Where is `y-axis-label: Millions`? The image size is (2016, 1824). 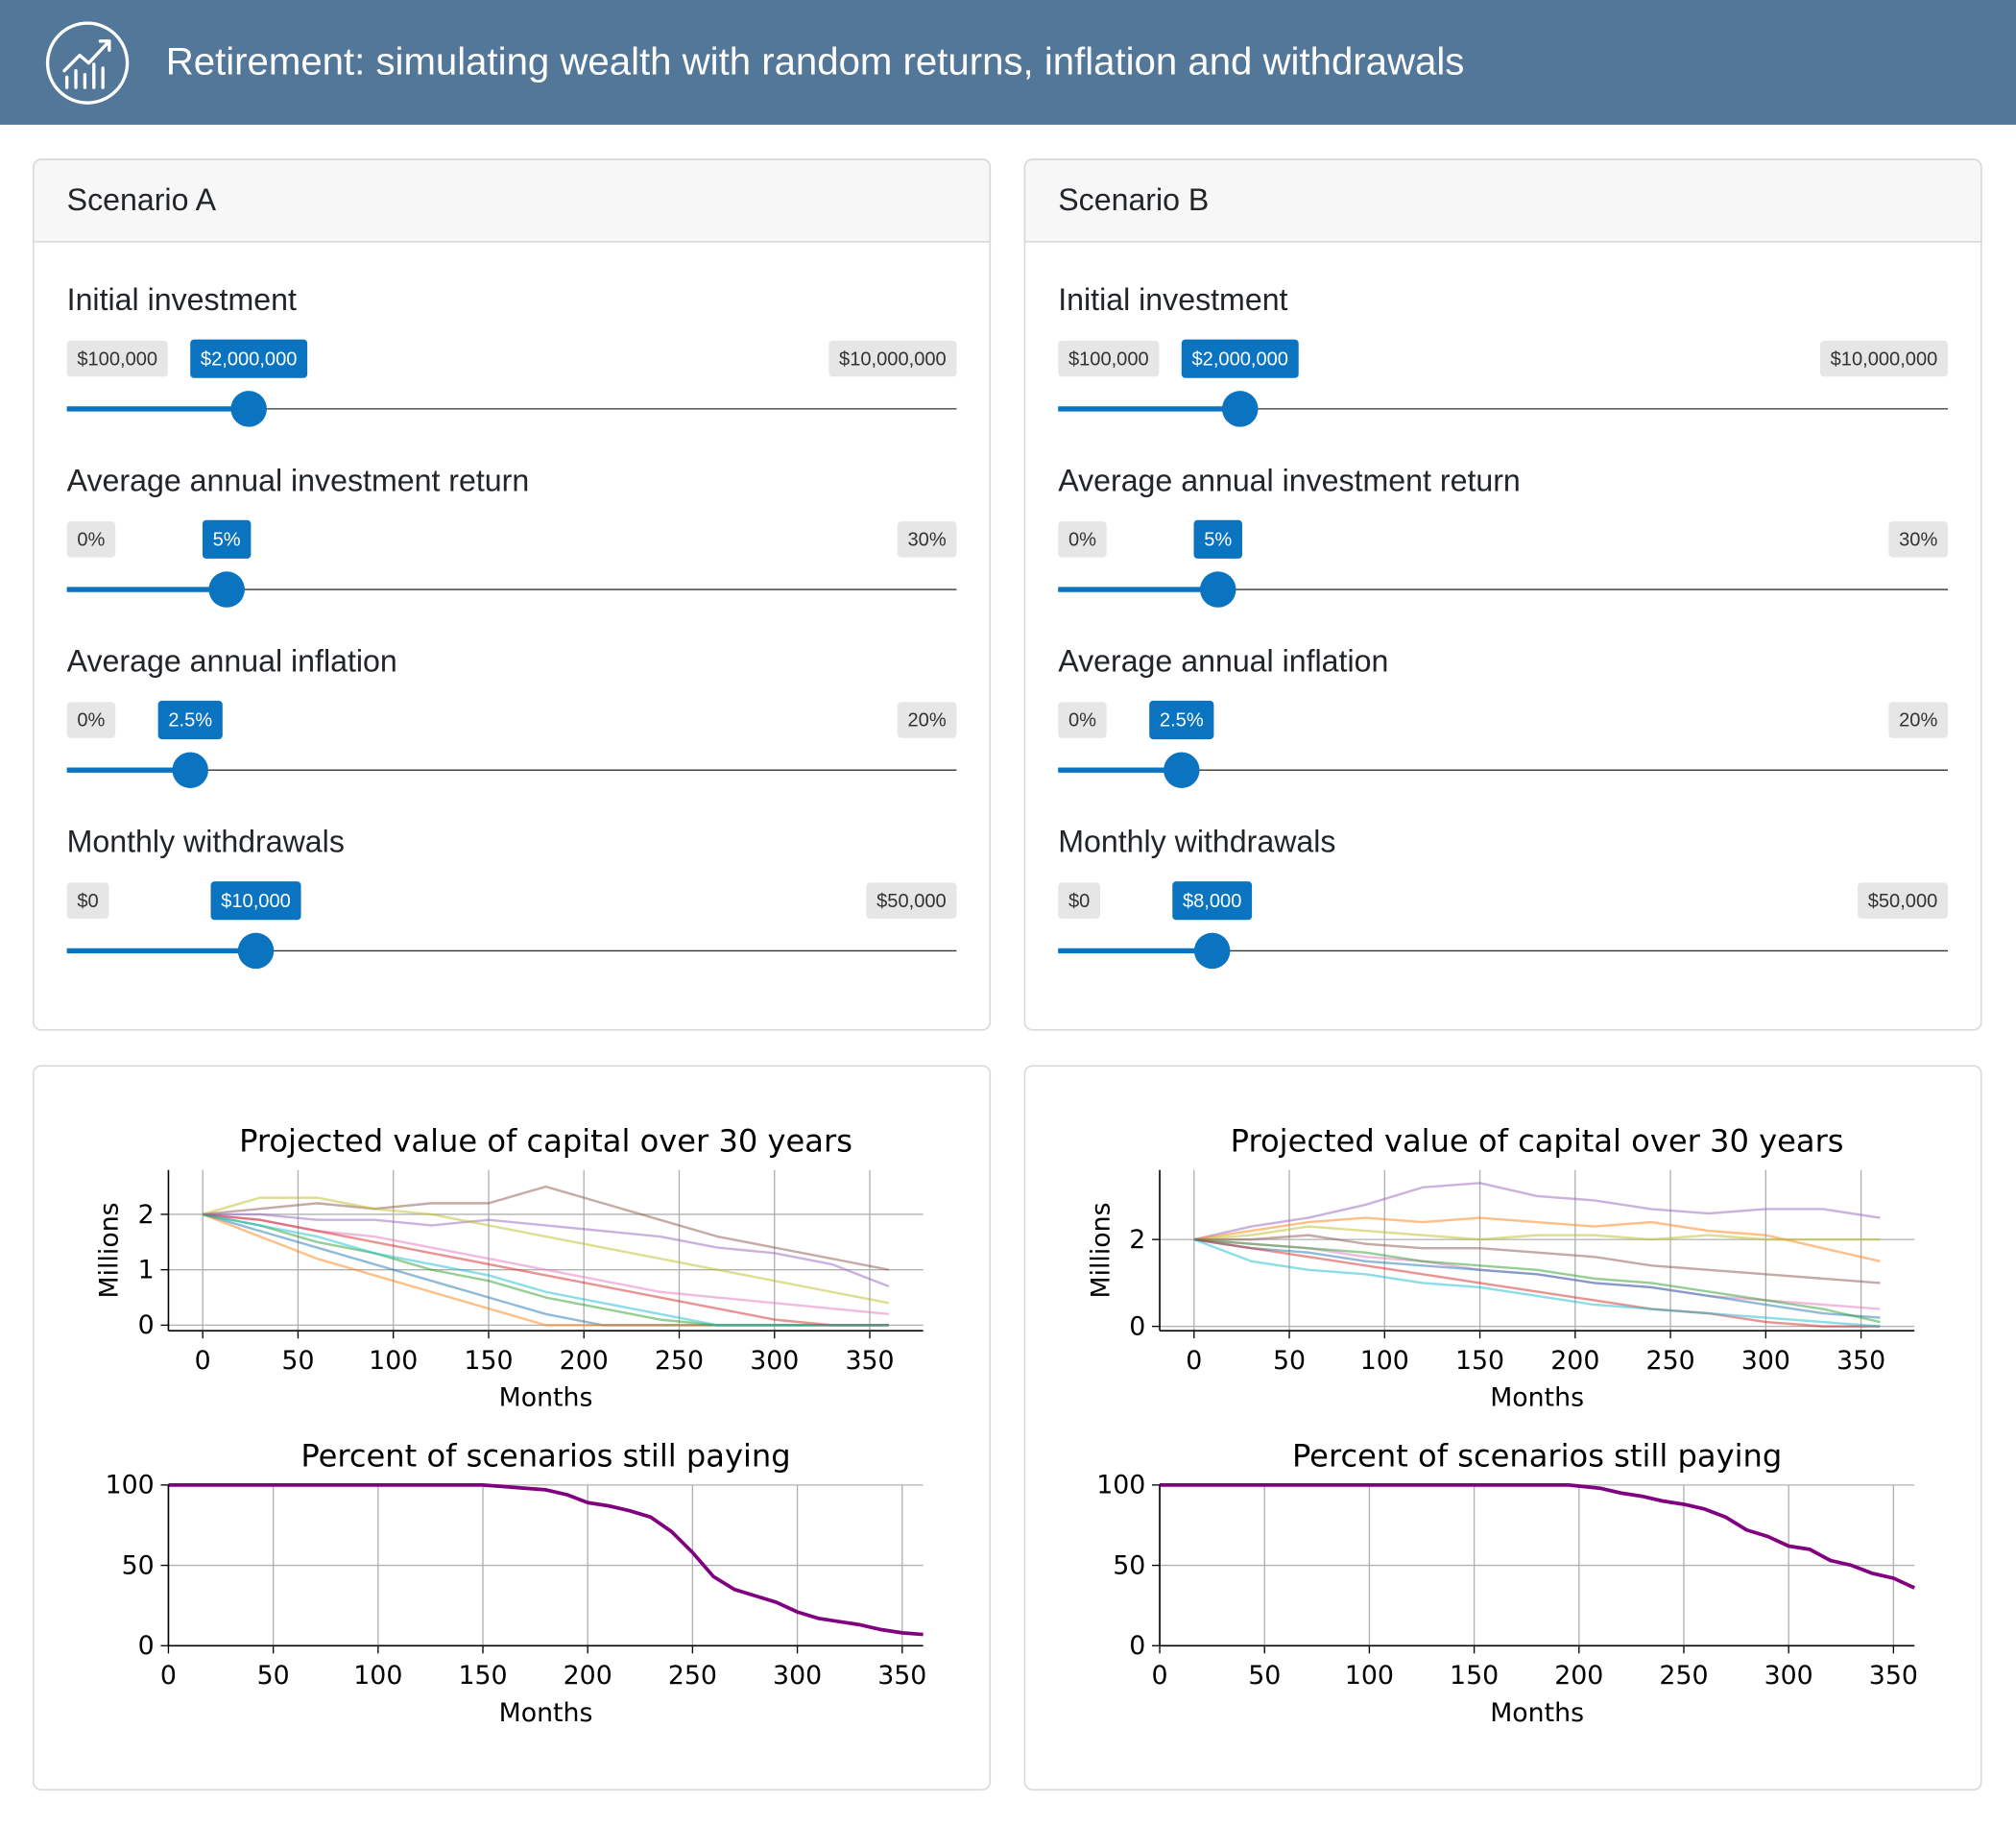
y-axis-label: Millions is located at coordinates (1101, 1250).